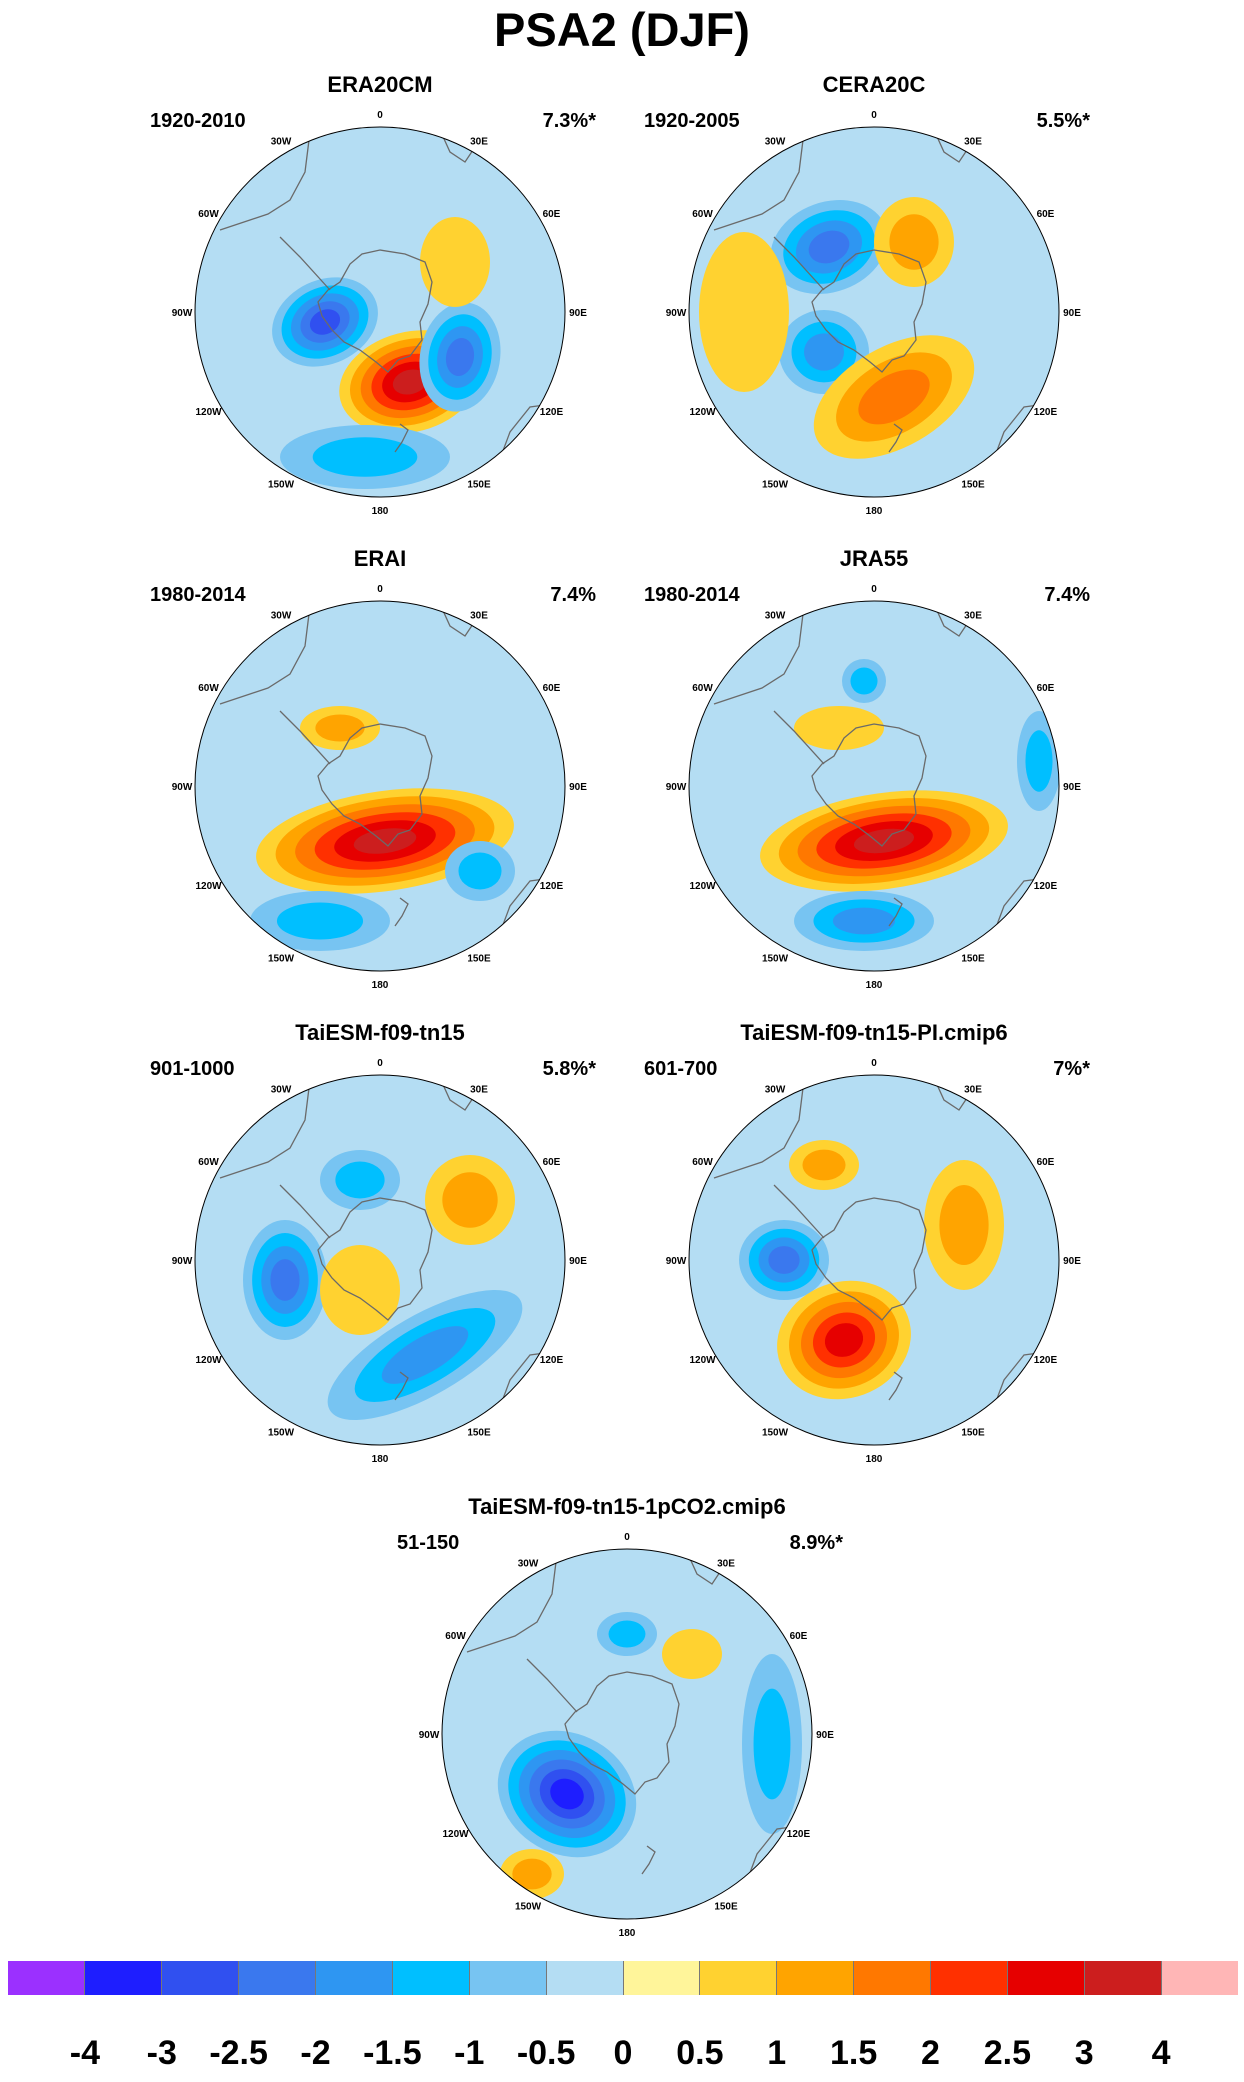 The width and height of the screenshot is (1244, 2082). Describe the element at coordinates (623, 2053) in the screenshot. I see `colorbar-tick-label: 0` at that location.